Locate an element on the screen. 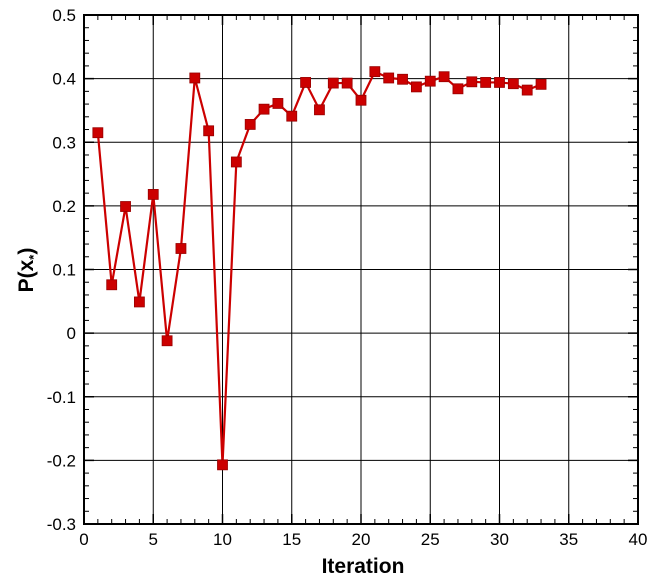  y-tick-label: 0.3 is located at coordinates (64, 142).